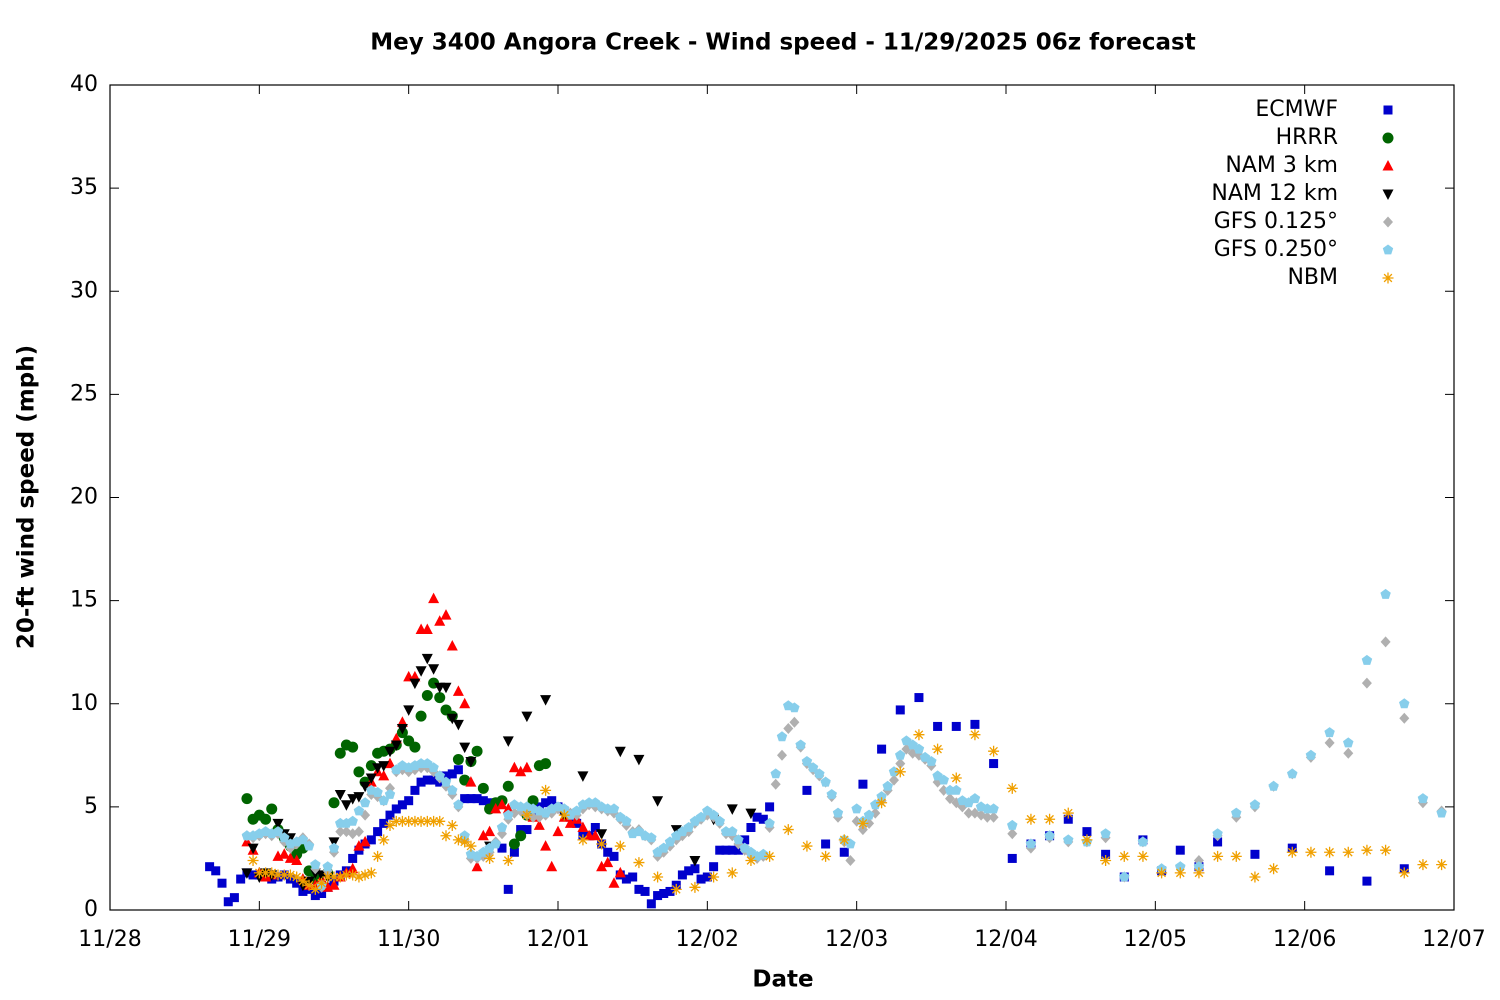 The height and width of the screenshot is (1000, 1500). I want to click on y-tick-label: 10, so click(84, 703).